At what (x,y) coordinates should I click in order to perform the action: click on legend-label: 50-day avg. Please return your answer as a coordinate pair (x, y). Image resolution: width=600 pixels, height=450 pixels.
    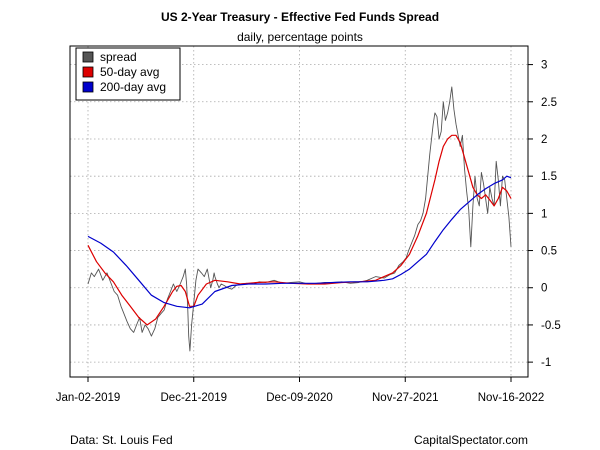
    Looking at the image, I should click on (129, 72).